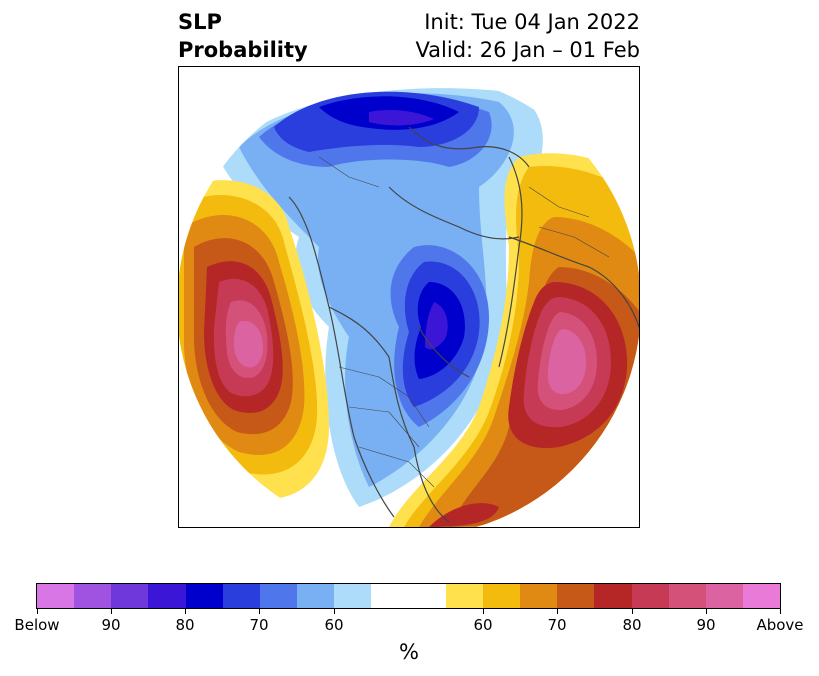 This screenshot has height=676, width=819. I want to click on below-80-region, so click(392, 238).